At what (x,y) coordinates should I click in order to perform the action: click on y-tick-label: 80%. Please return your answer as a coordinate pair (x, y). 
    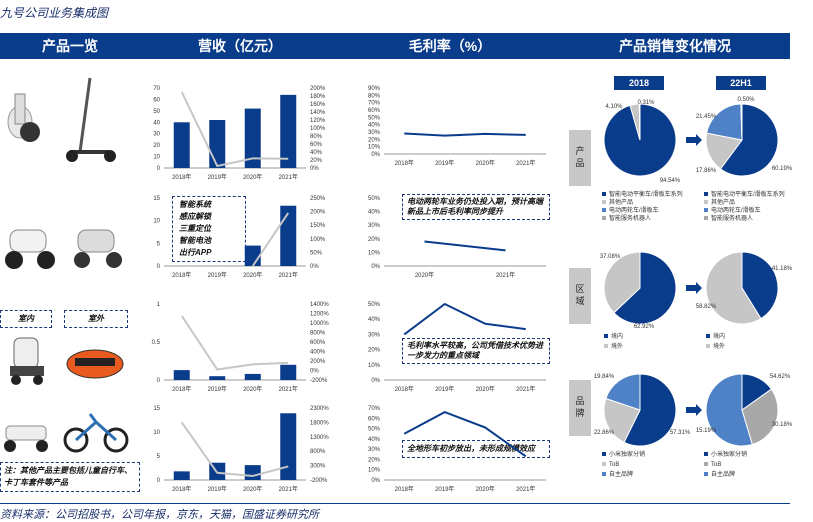
    Looking at the image, I should click on (374, 96).